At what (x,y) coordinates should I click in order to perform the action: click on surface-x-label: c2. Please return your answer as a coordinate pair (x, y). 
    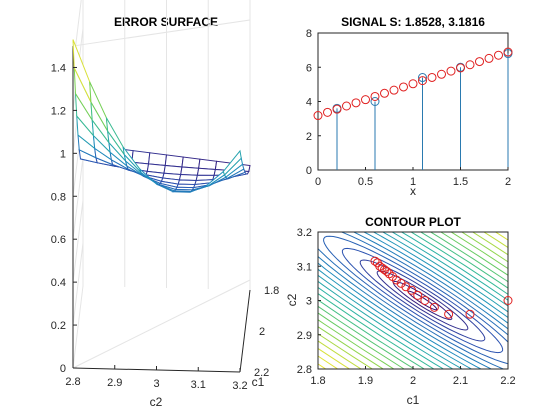
    Looking at the image, I should click on (156, 402).